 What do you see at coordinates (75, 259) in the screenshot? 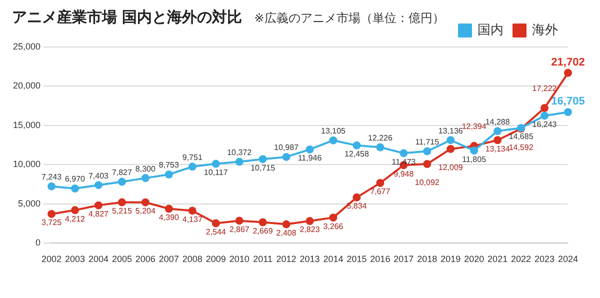
I see `x-tick-label: 2003` at bounding box center [75, 259].